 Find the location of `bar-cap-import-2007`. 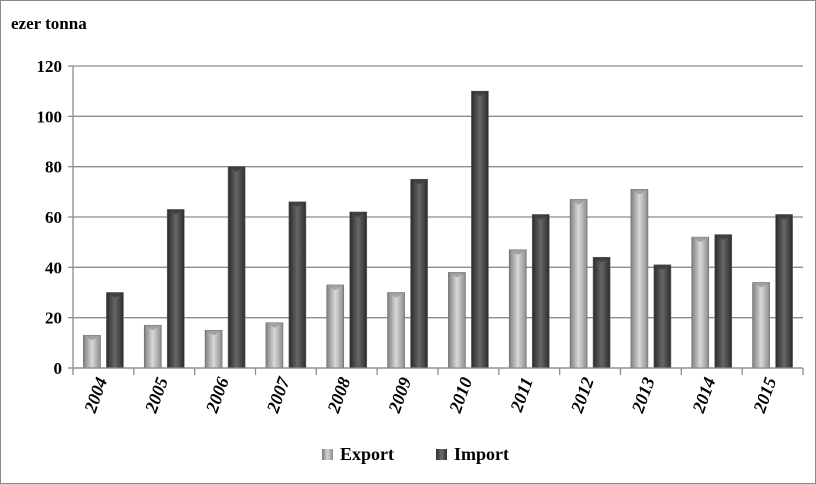

bar-cap-import-2007 is located at coordinates (297, 204).